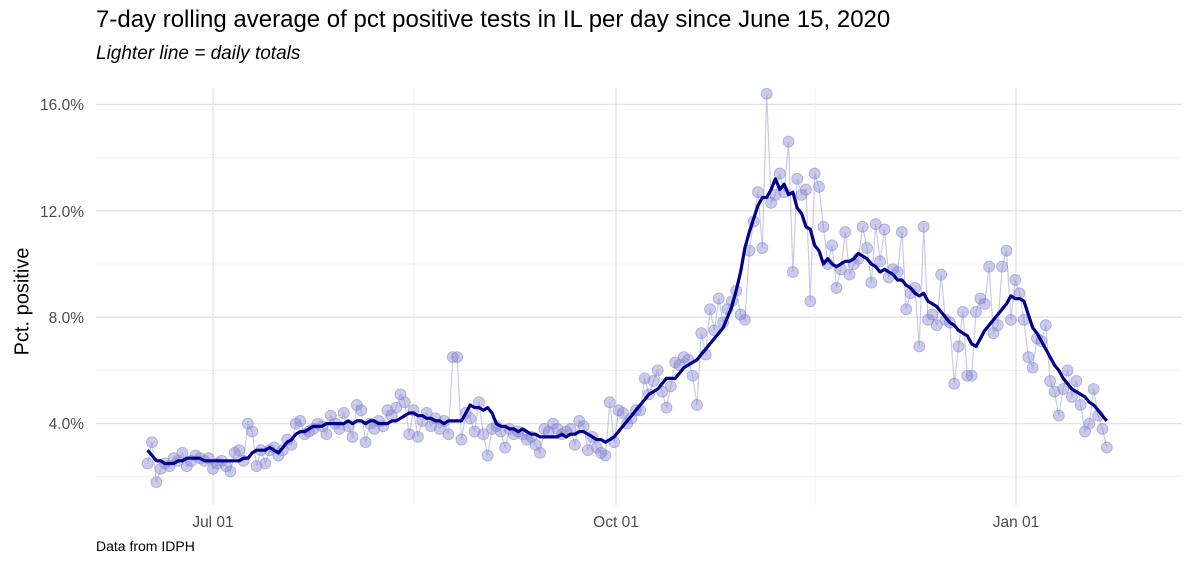 This screenshot has height=565, width=1200. Describe the element at coordinates (145, 546) in the screenshot. I see `chart-caption: Data from IDPH` at that location.